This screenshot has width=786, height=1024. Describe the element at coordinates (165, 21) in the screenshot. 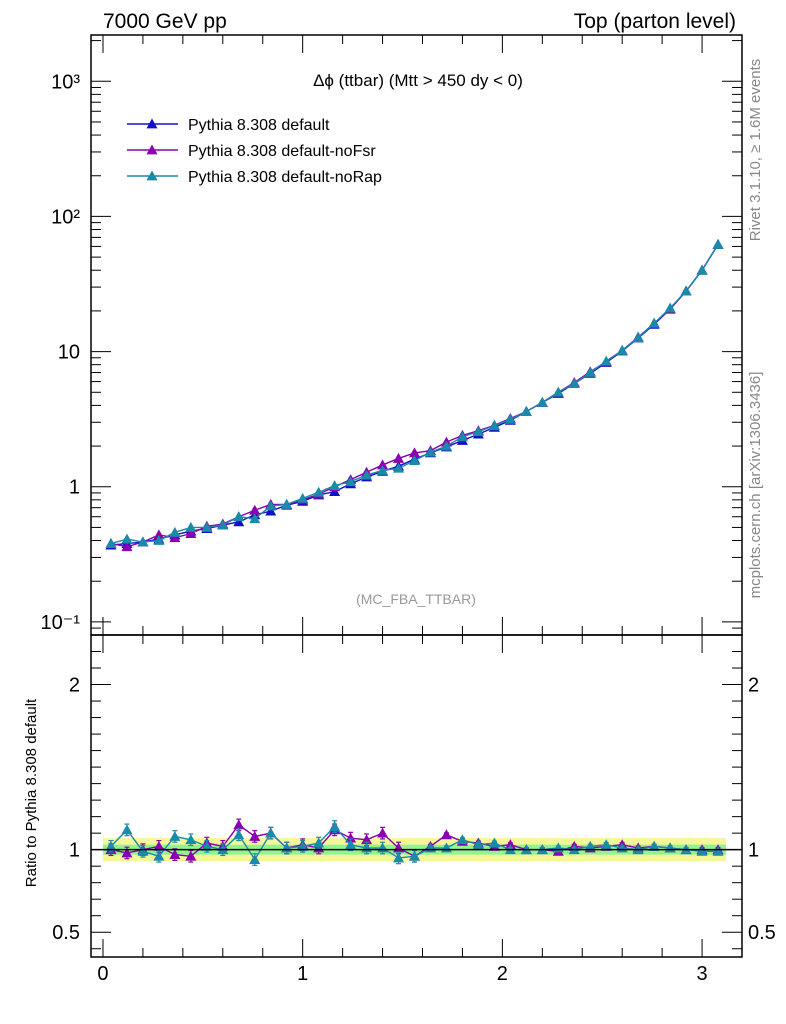

I see `header-left: 7000 GeV pp` at that location.